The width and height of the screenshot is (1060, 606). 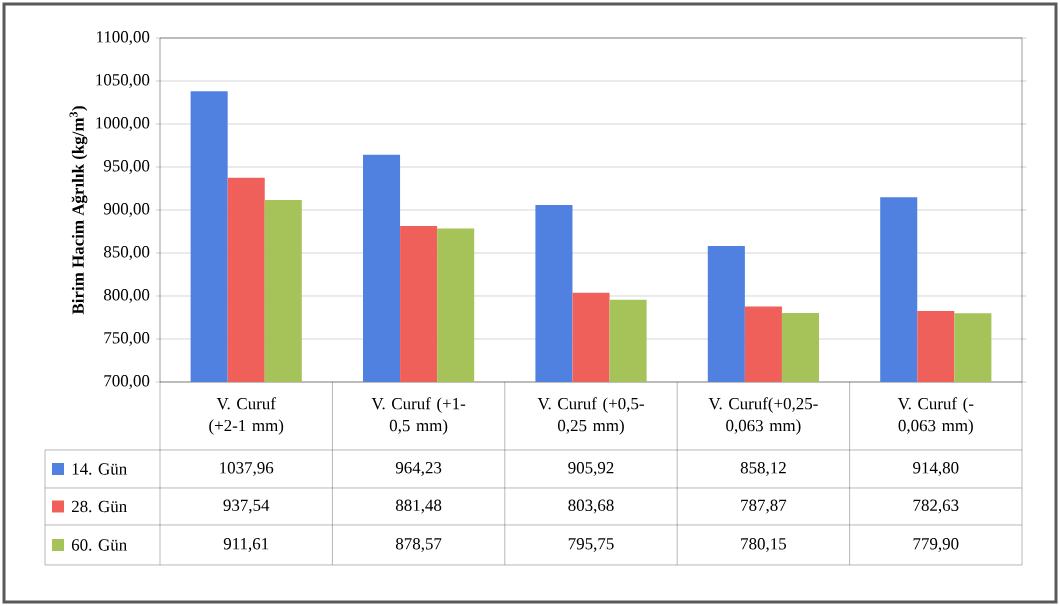 I want to click on x-tick-label: V. Curuf (+0,5-0,25 mm), so click(x=590, y=416).